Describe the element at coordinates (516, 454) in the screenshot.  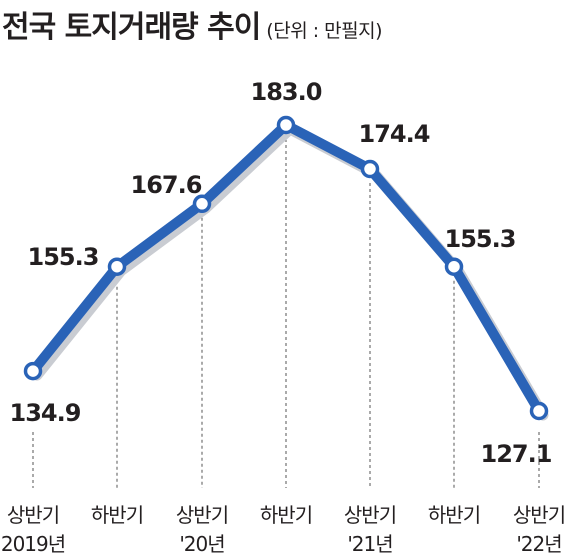
I see `value-label: 127.1` at that location.